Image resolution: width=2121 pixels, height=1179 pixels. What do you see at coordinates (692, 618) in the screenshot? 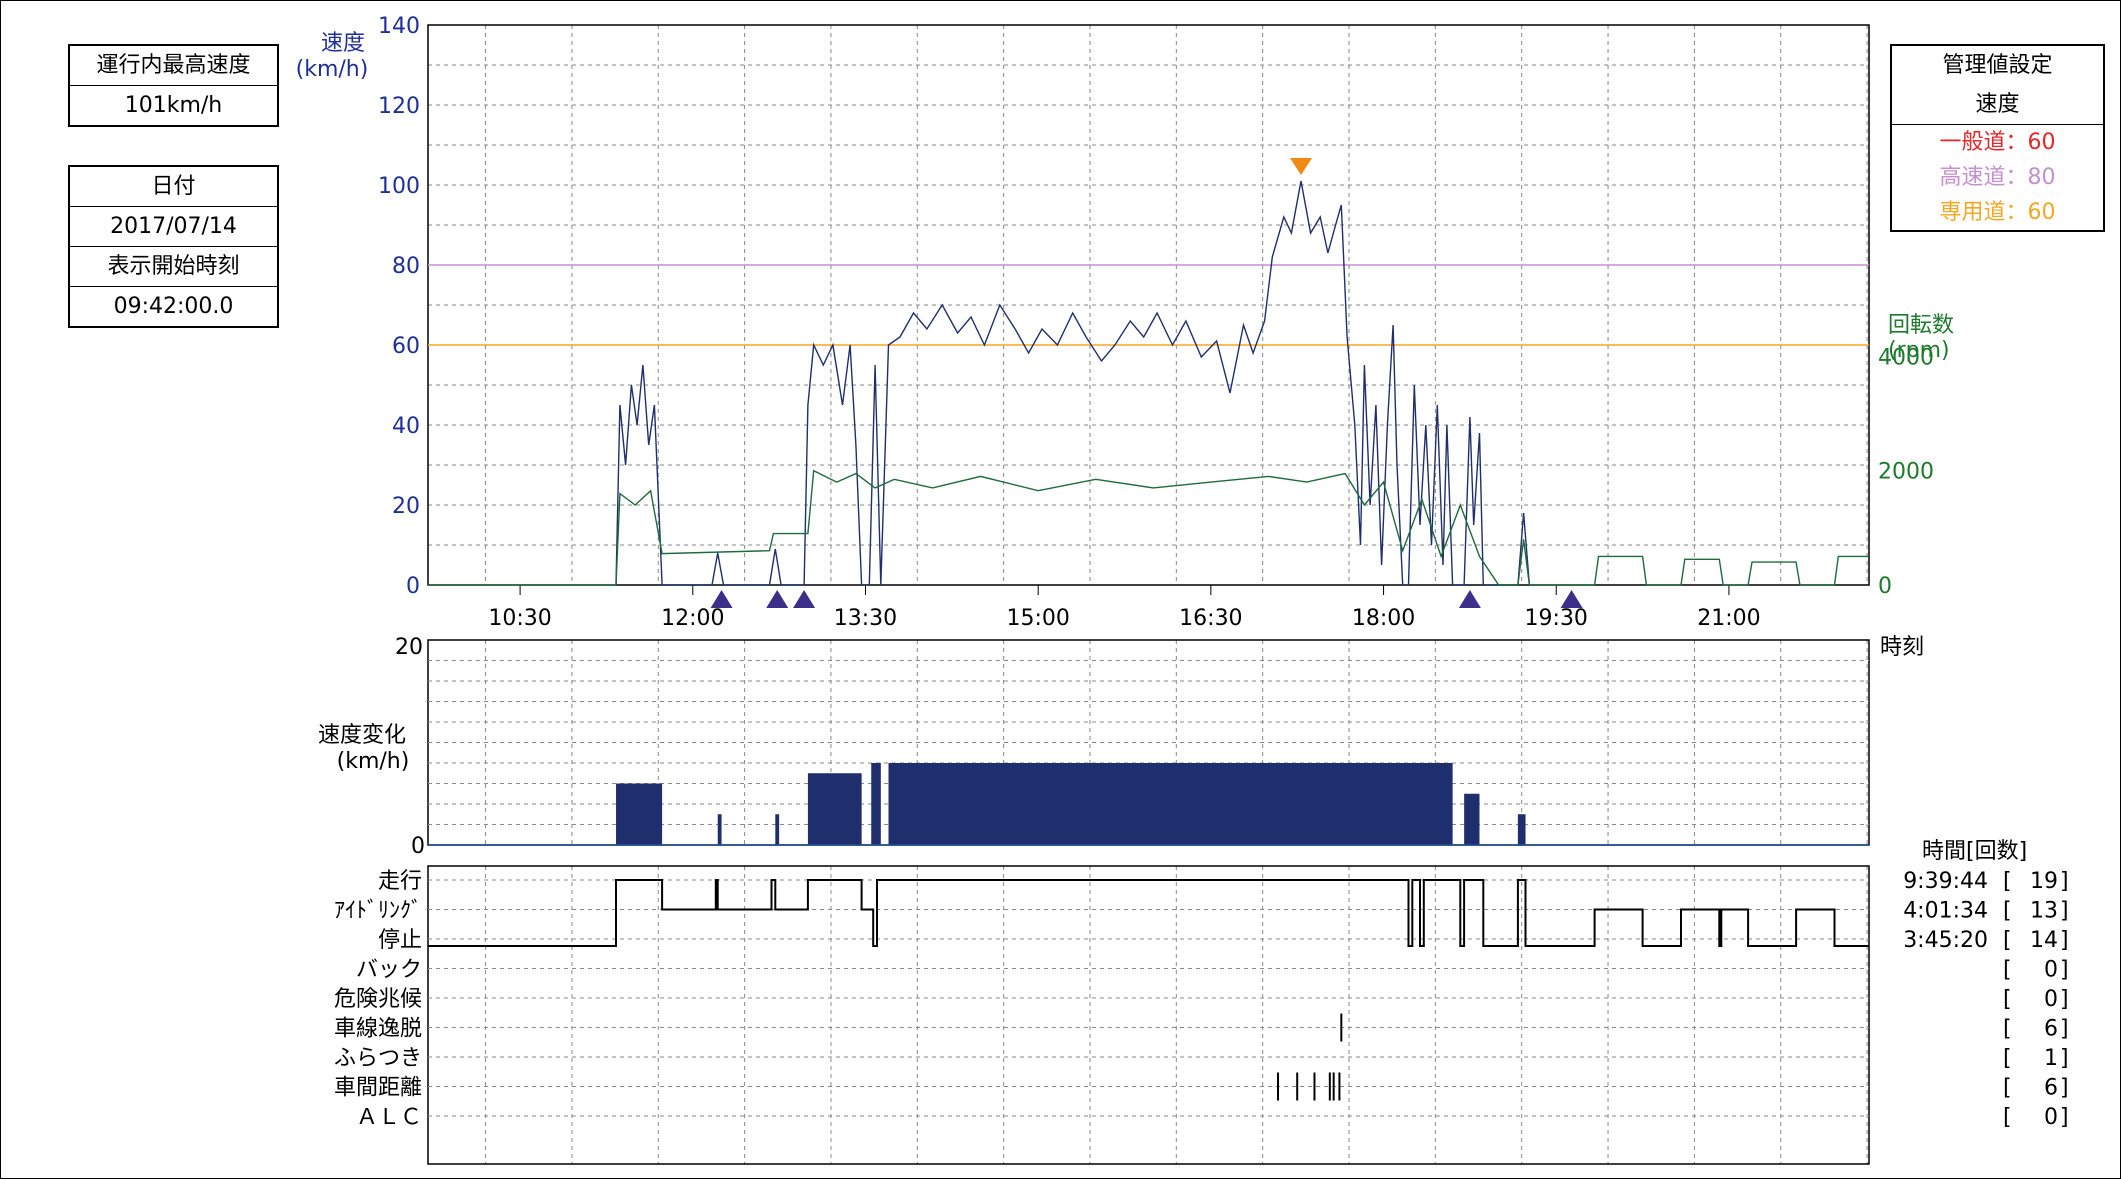
I see `x-tick-label: 12:00` at bounding box center [692, 618].